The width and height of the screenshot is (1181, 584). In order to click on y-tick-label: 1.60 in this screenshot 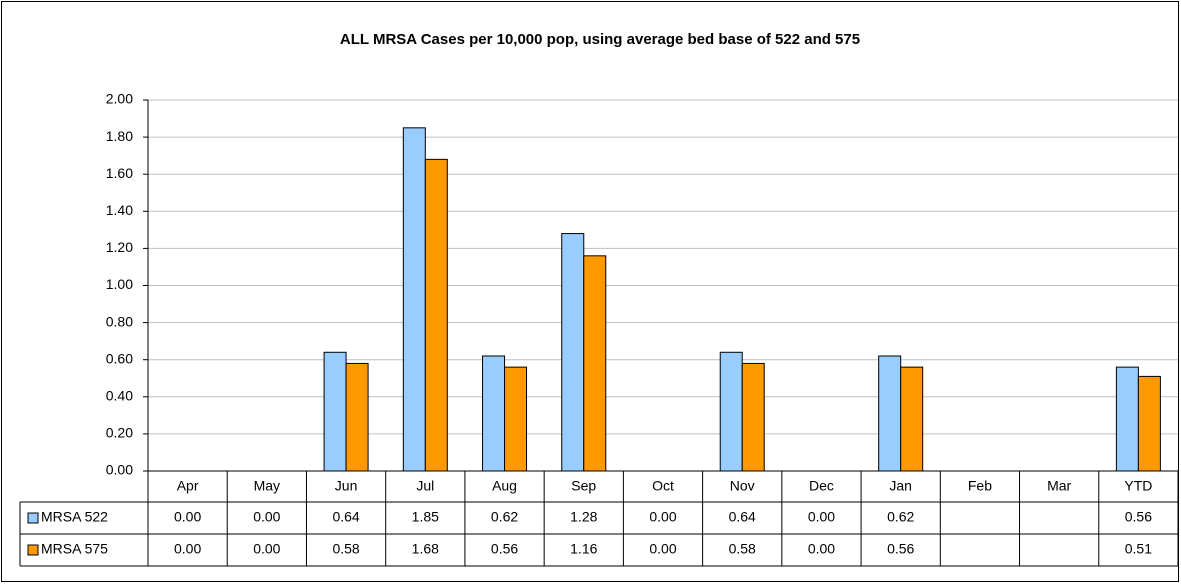, I will do `click(119, 173)`.